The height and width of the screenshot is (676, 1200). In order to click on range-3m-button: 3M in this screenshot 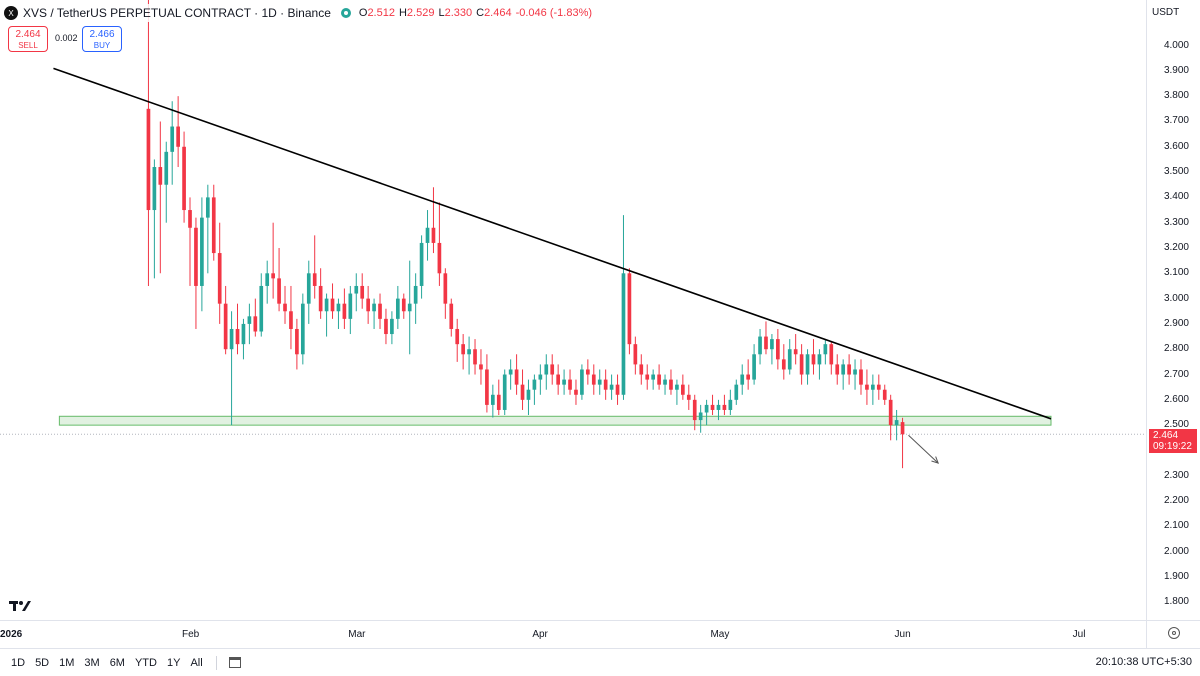, I will do `click(92, 662)`.